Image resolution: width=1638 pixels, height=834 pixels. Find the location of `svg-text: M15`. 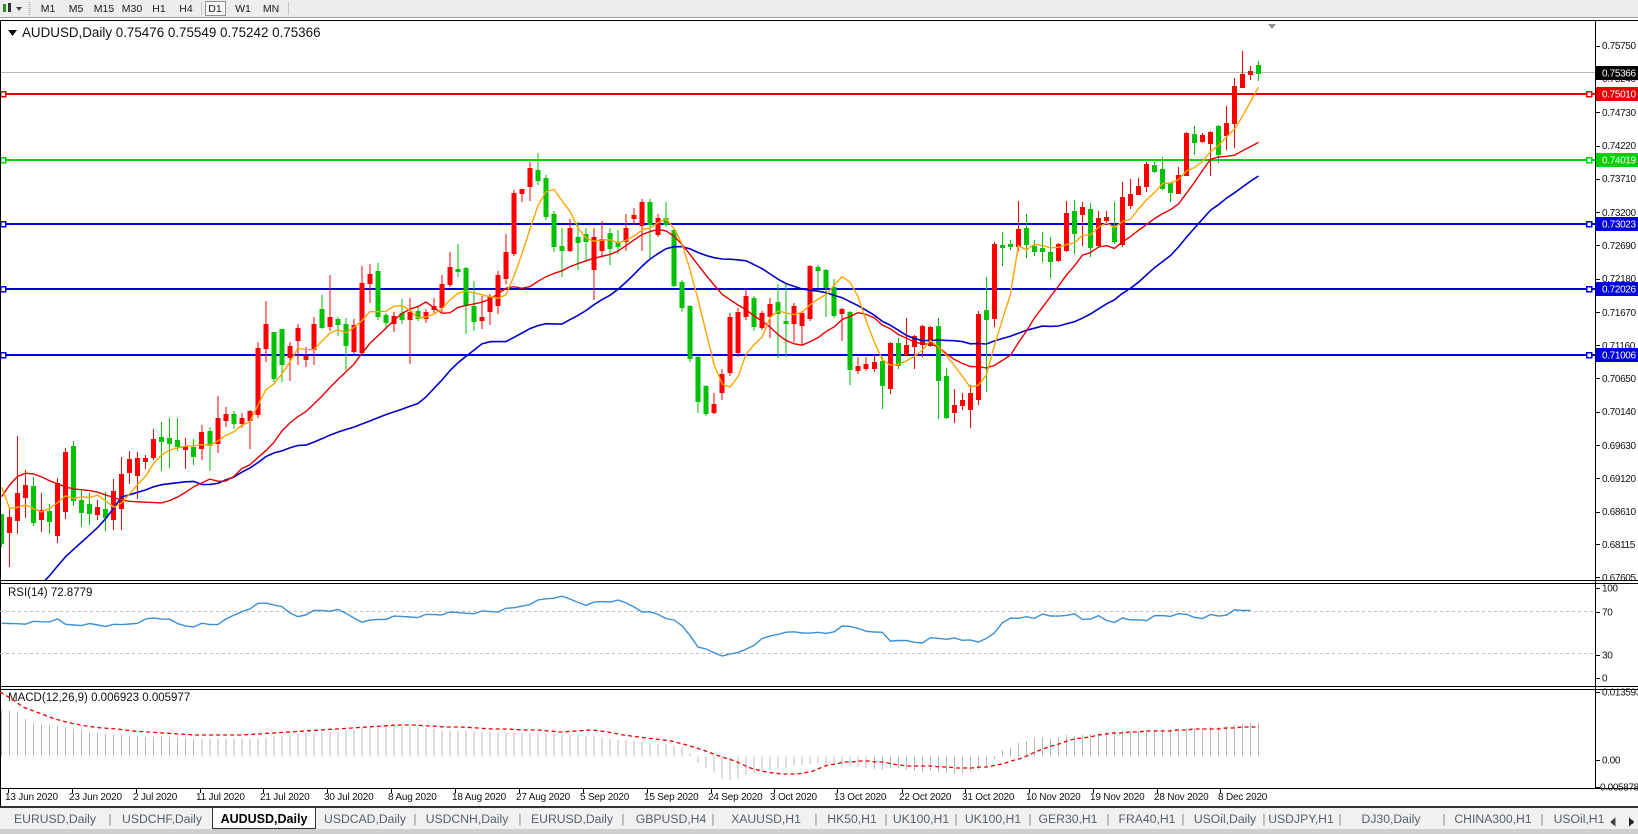

svg-text: M15 is located at coordinates (104, 9).